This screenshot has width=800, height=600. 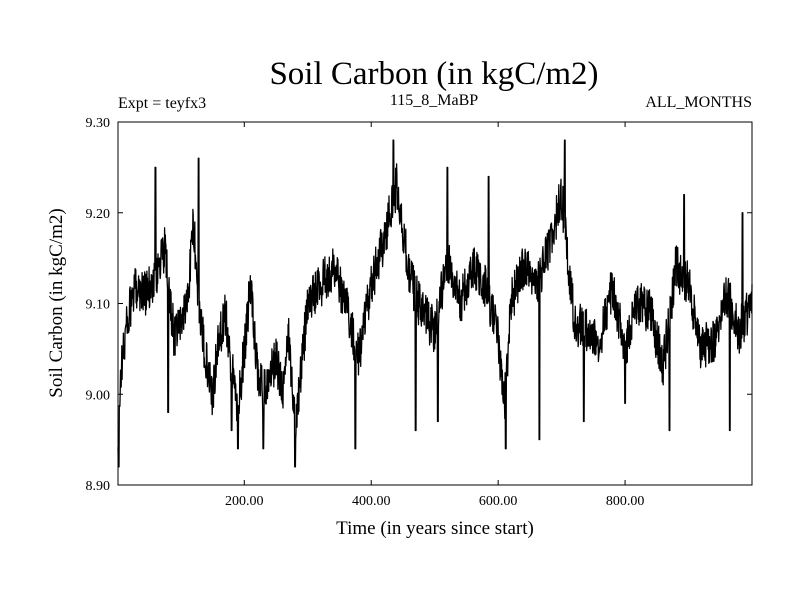 I want to click on y-tick-label: 9.10, so click(x=98, y=305).